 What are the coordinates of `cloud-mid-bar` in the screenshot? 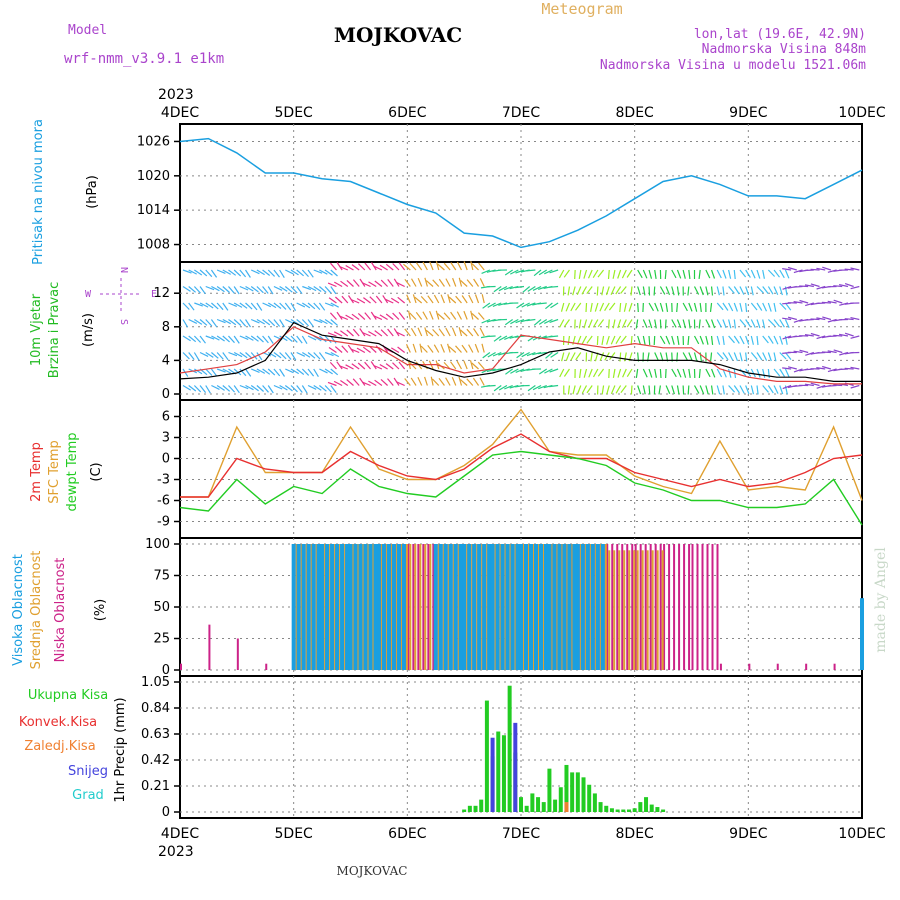 It's located at (619, 610).